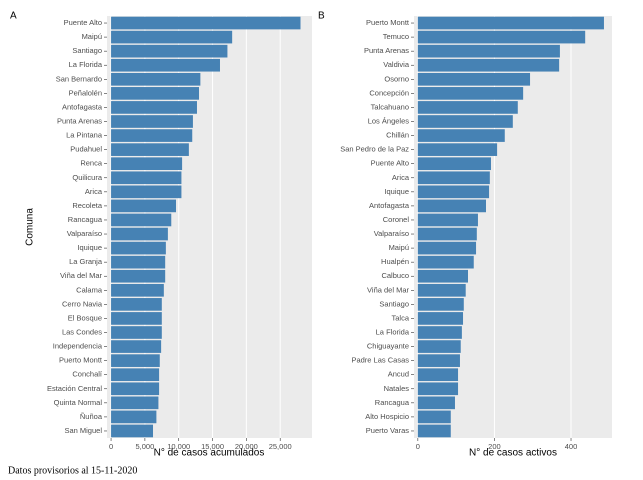  What do you see at coordinates (396, 219) in the screenshot?
I see `y-tick-label: Coronel` at bounding box center [396, 219].